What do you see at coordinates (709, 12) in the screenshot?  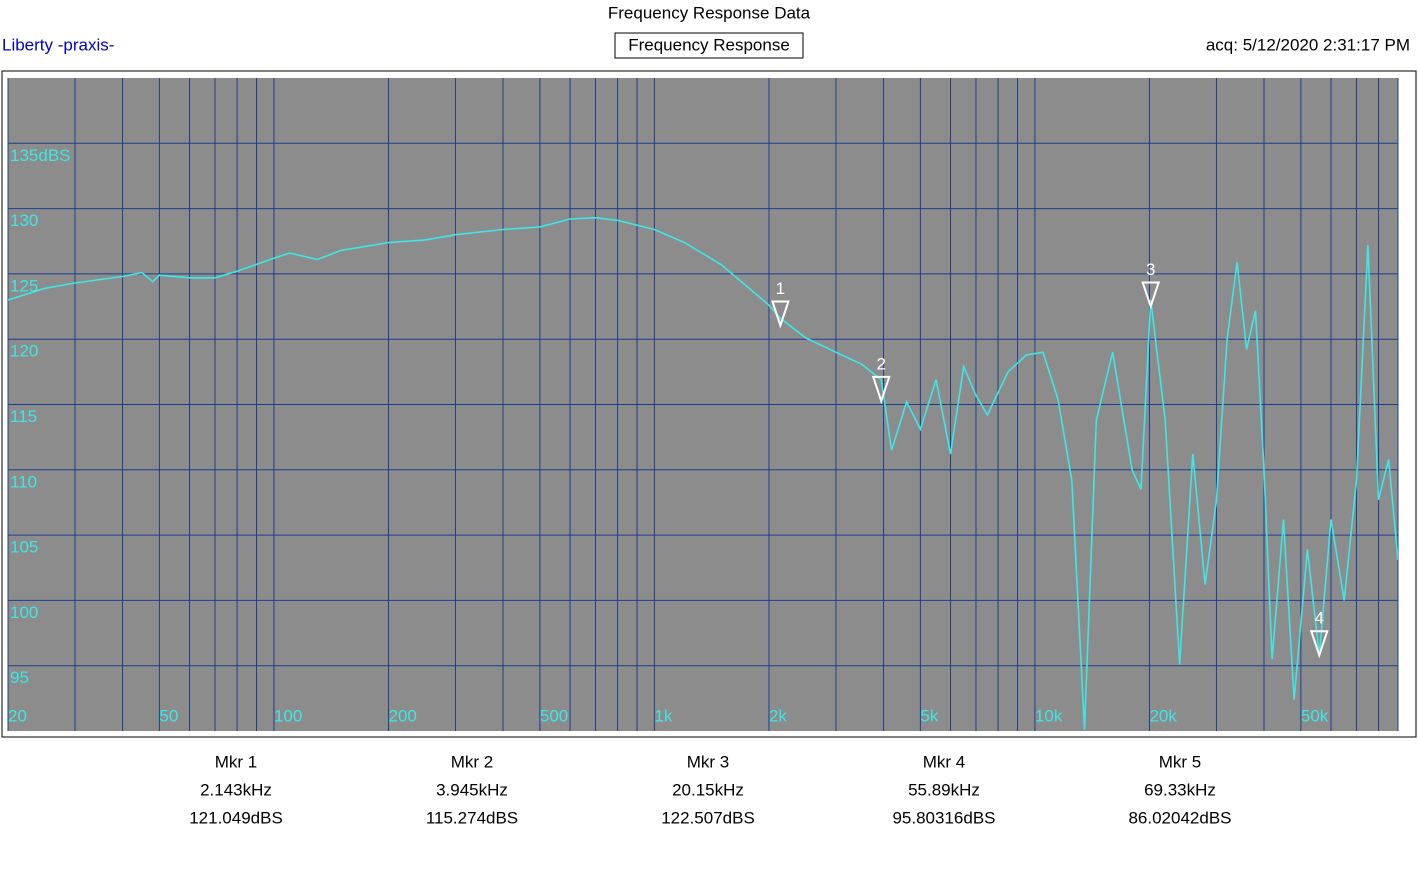 I see `page-title: Frequency Response Data` at bounding box center [709, 12].